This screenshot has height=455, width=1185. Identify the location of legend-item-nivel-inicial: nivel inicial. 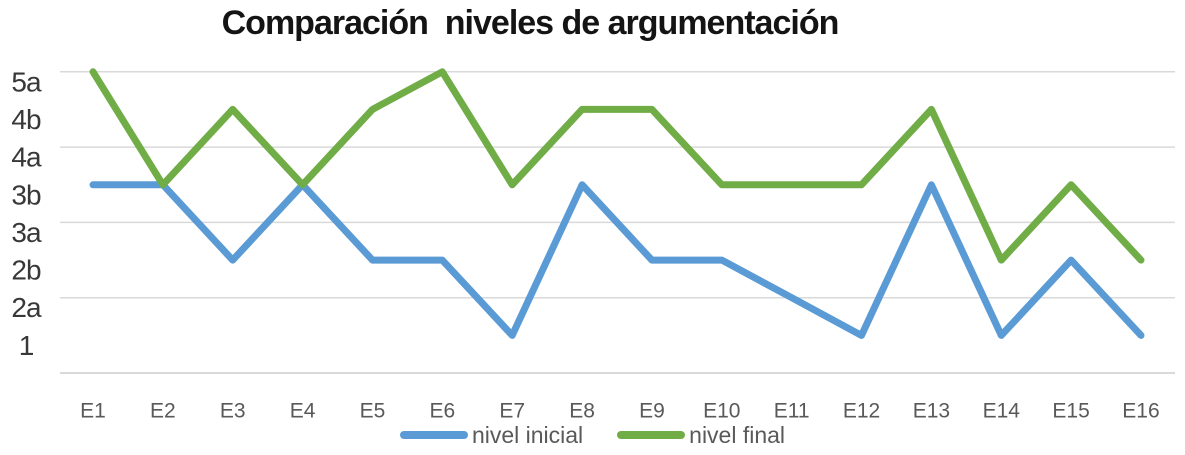
(491, 434).